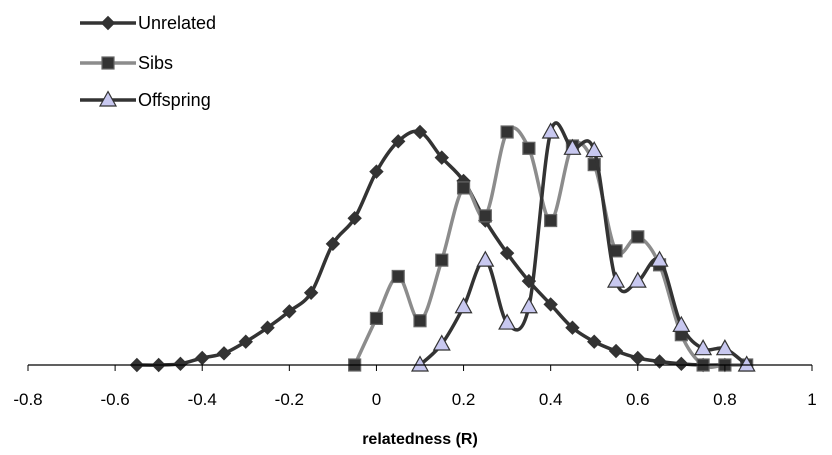 The image size is (832, 455). What do you see at coordinates (126, 63) in the screenshot?
I see `legend-item-sibs: Sibs` at bounding box center [126, 63].